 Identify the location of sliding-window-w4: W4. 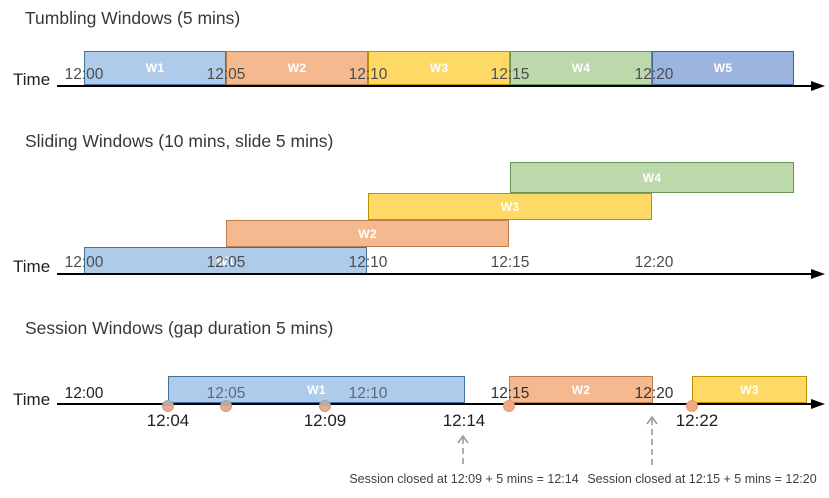
(652, 177).